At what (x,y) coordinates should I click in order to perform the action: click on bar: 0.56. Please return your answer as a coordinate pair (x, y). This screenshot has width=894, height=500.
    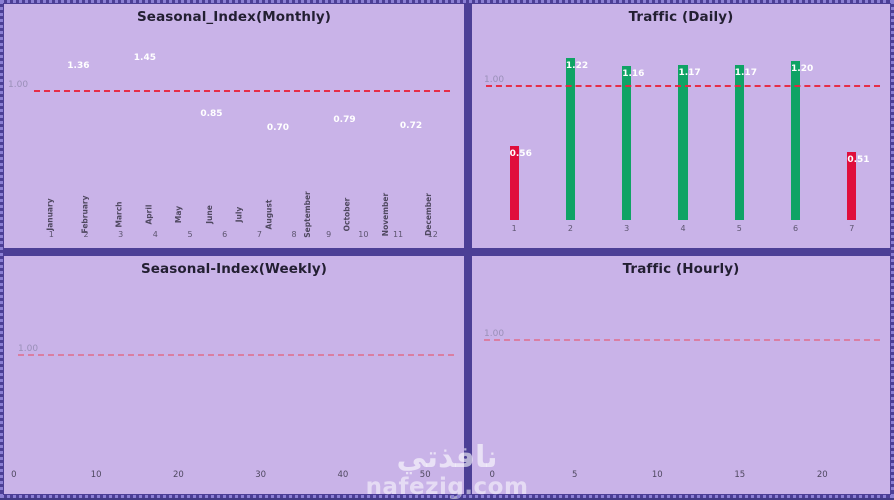
    Looking at the image, I should click on (520, 182).